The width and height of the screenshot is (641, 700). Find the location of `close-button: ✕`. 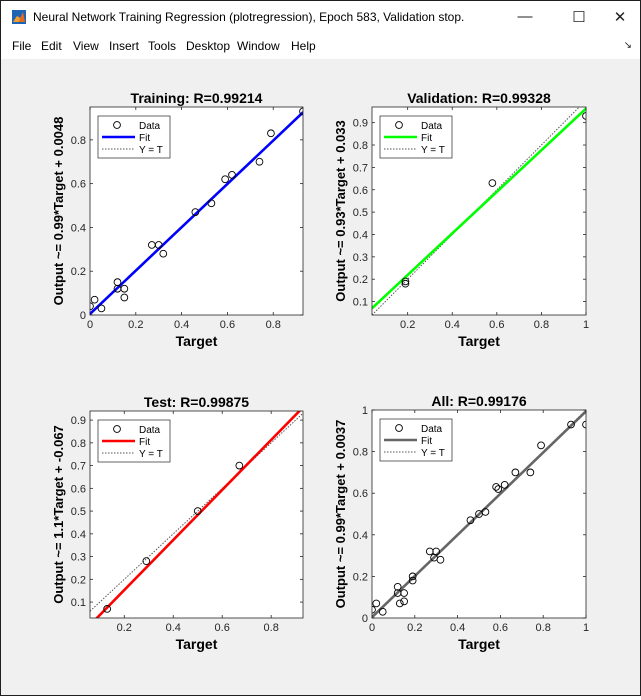

close-button: ✕ is located at coordinates (619, 16).